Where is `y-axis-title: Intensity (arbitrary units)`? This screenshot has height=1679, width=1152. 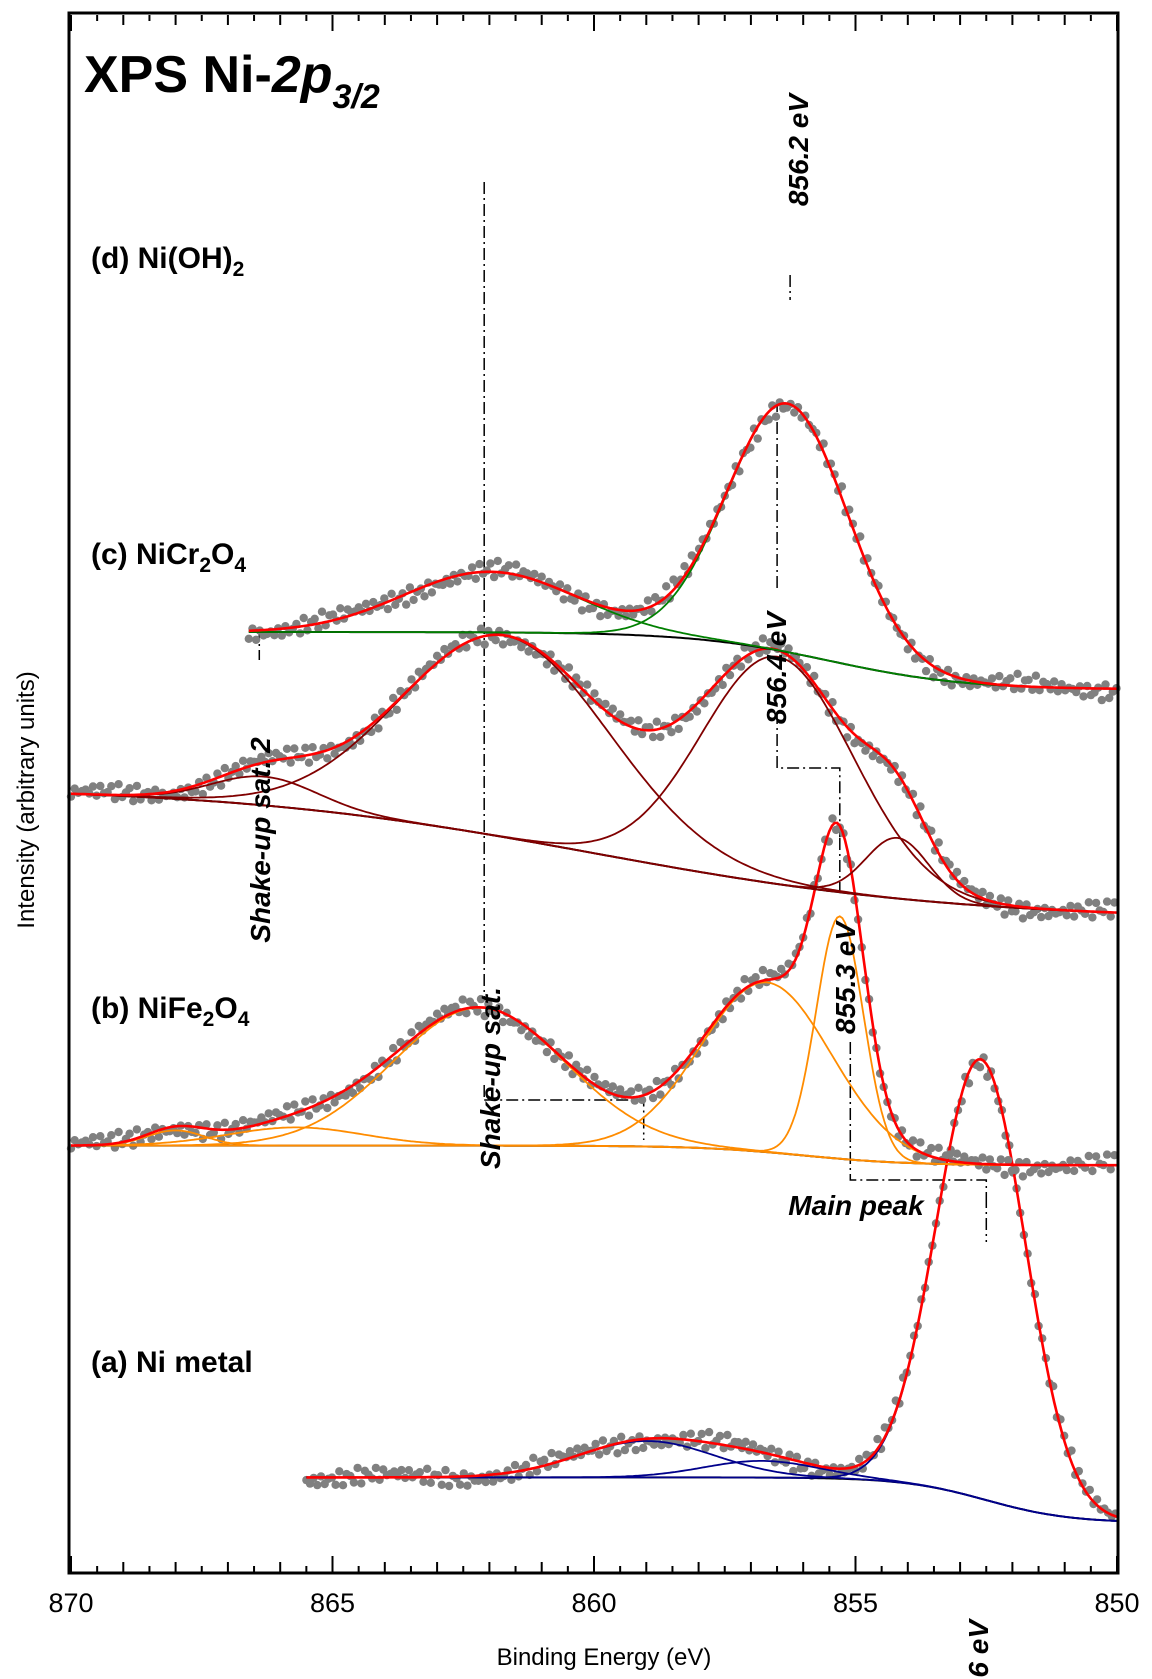
y-axis-title: Intensity (arbitrary units) is located at coordinates (26, 799).